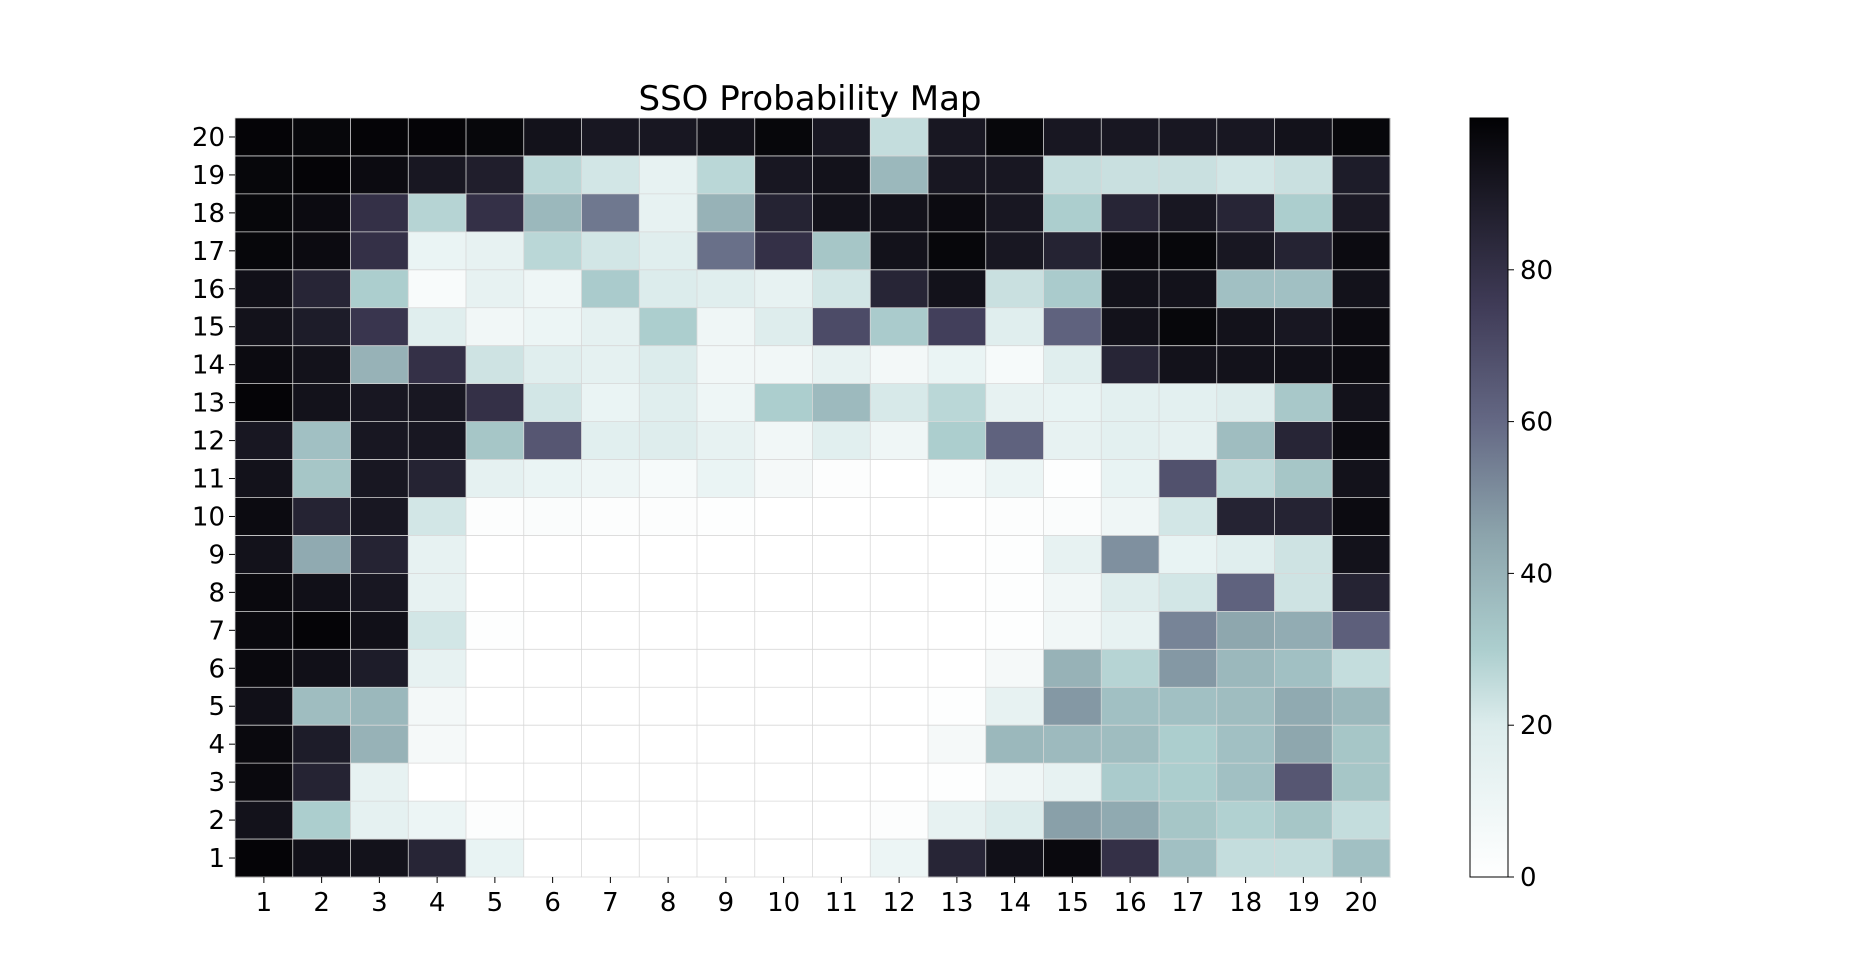 Image resolution: width=1850 pixels, height=977 pixels. I want to click on y-tick-label: 4, so click(216, 745).